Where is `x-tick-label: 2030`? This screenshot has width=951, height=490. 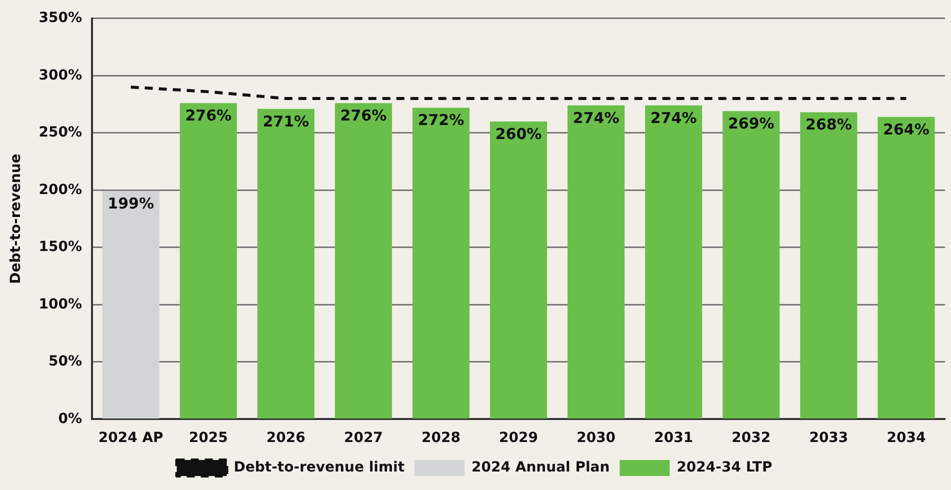 x-tick-label: 2030 is located at coordinates (596, 438).